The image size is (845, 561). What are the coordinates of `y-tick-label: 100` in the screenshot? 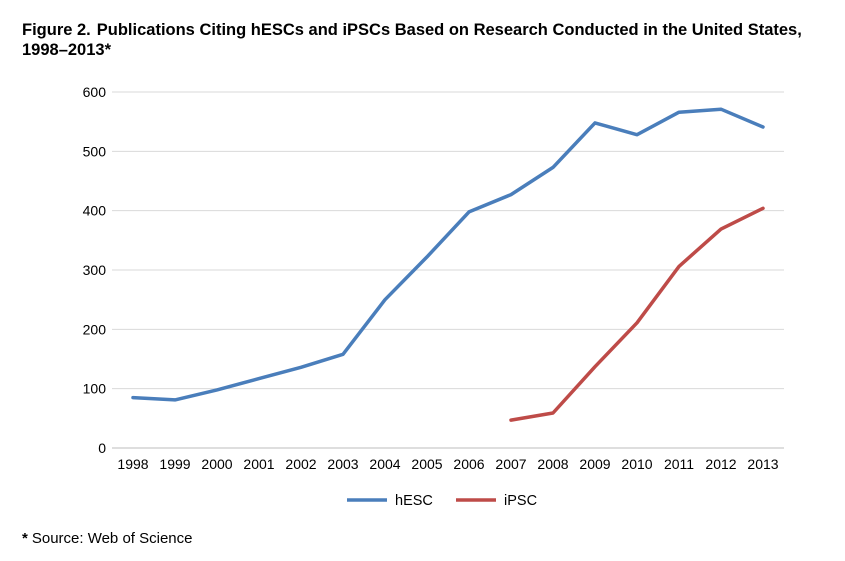 It's located at (95, 389).